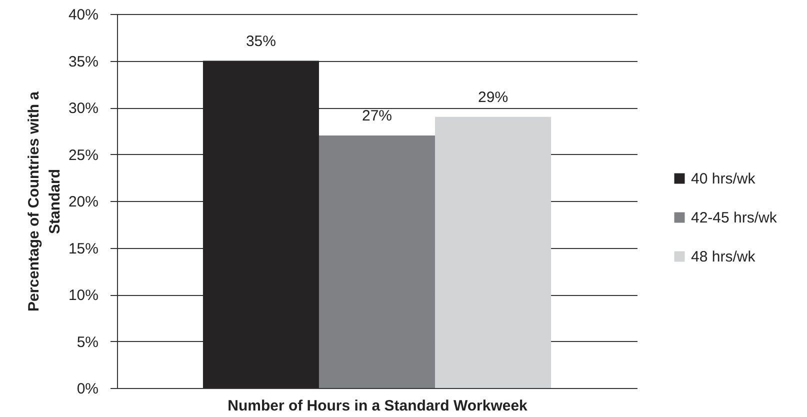 The image size is (807, 417). I want to click on x-axis-title: Number of Hours in a Standard Workweek, so click(378, 406).